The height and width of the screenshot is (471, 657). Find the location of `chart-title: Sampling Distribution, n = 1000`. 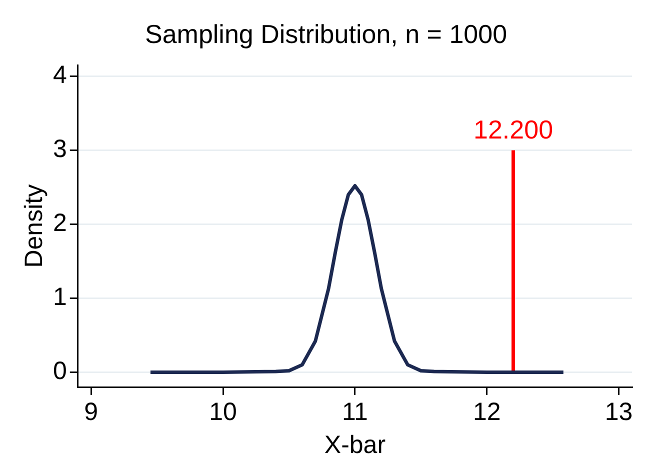

chart-title: Sampling Distribution, n = 1000 is located at coordinates (326, 33).